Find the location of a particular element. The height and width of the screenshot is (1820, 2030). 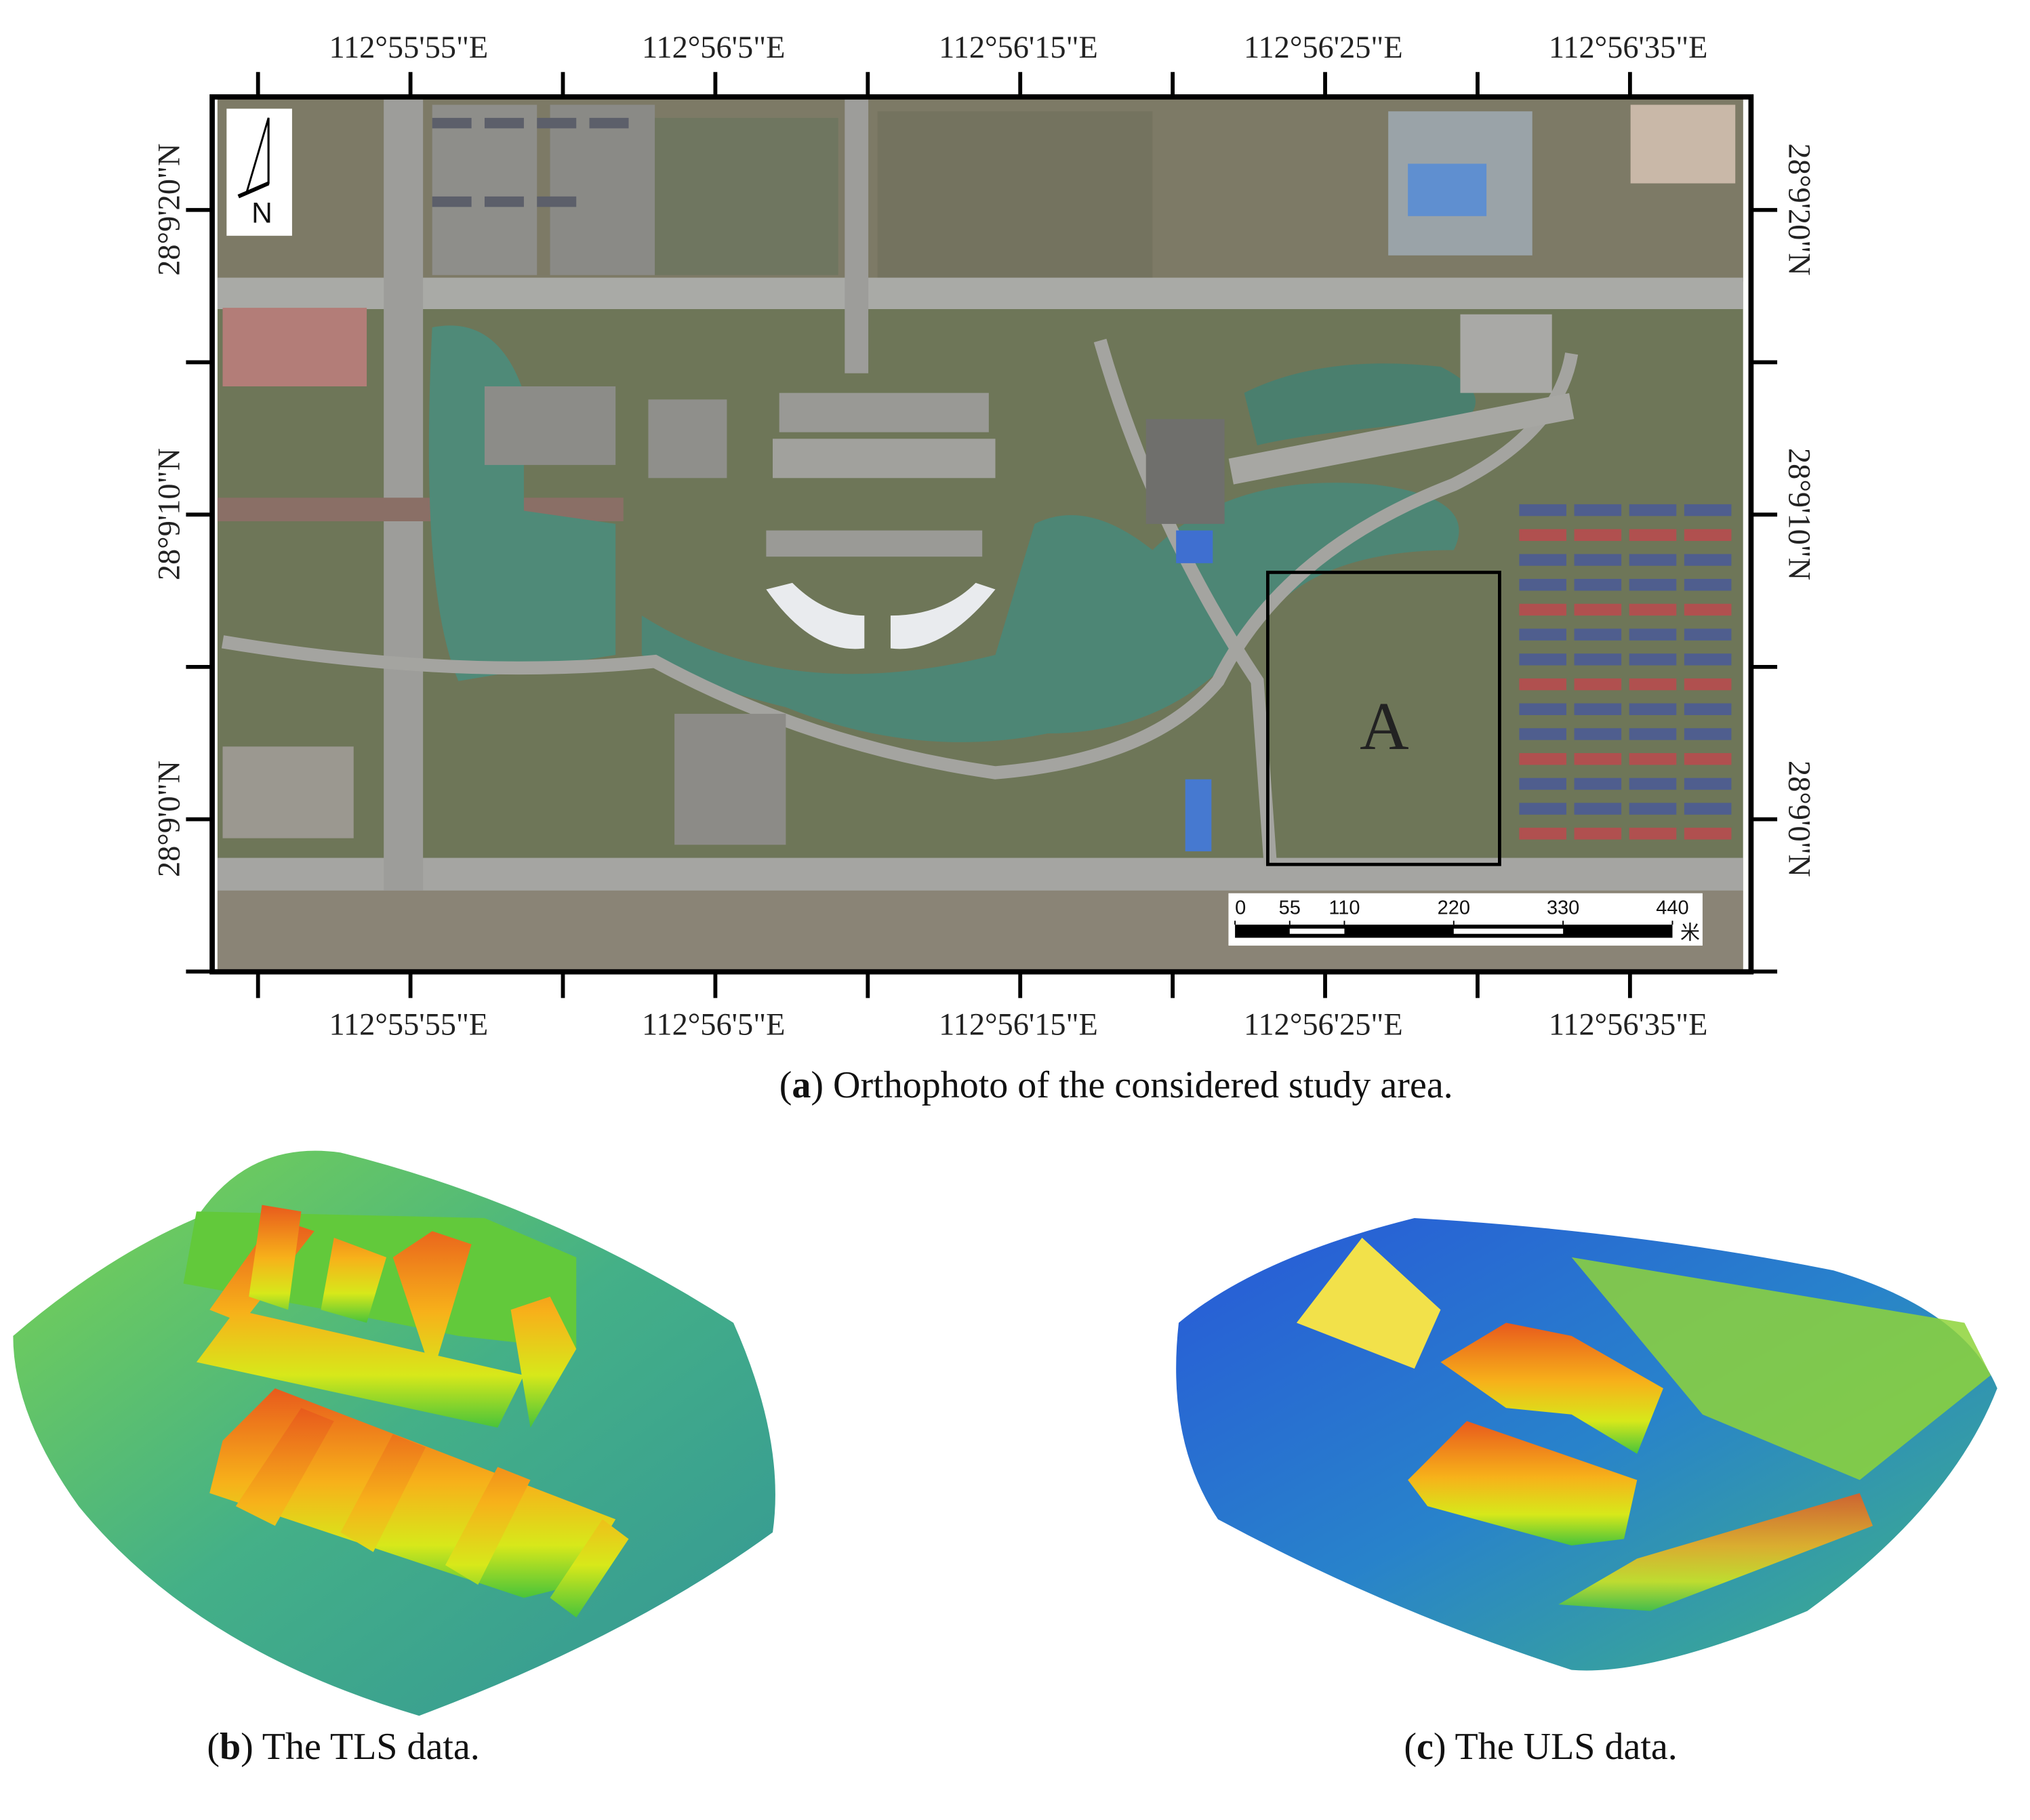

region-label: A is located at coordinates (1384, 726).